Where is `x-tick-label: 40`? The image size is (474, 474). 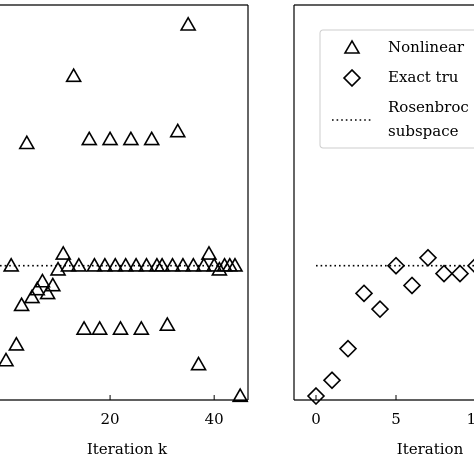
x-tick-label: 40 is located at coordinates (214, 419).